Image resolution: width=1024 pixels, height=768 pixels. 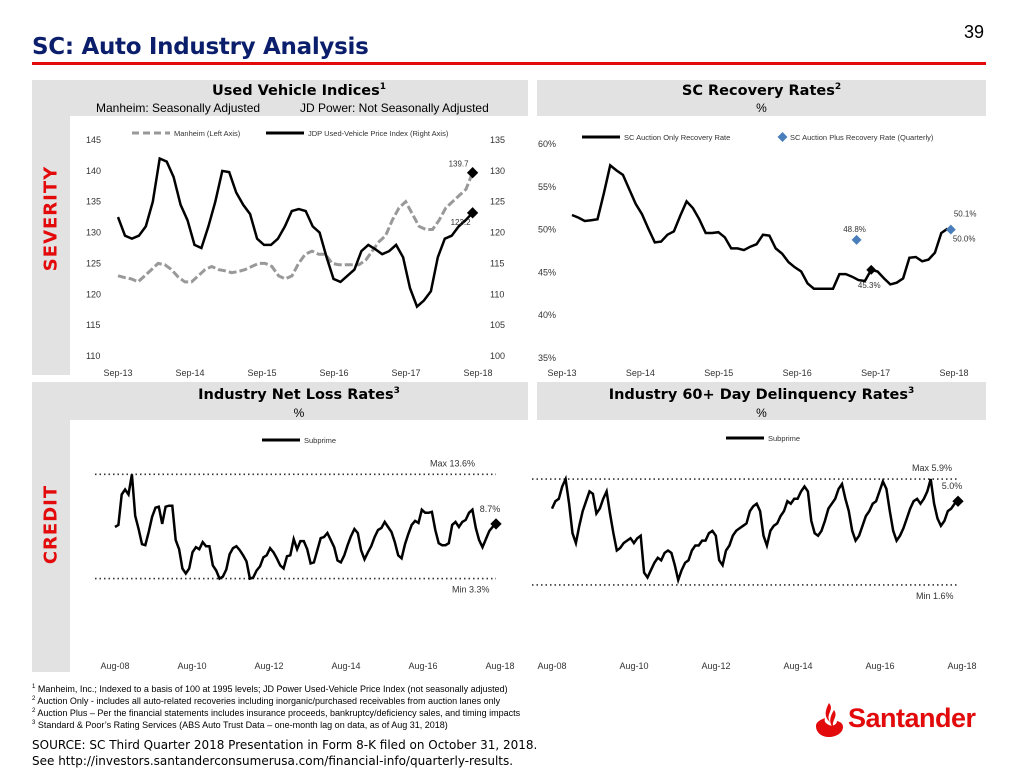 What do you see at coordinates (497, 233) in the screenshot?
I see `right-y-tick: 120` at bounding box center [497, 233].